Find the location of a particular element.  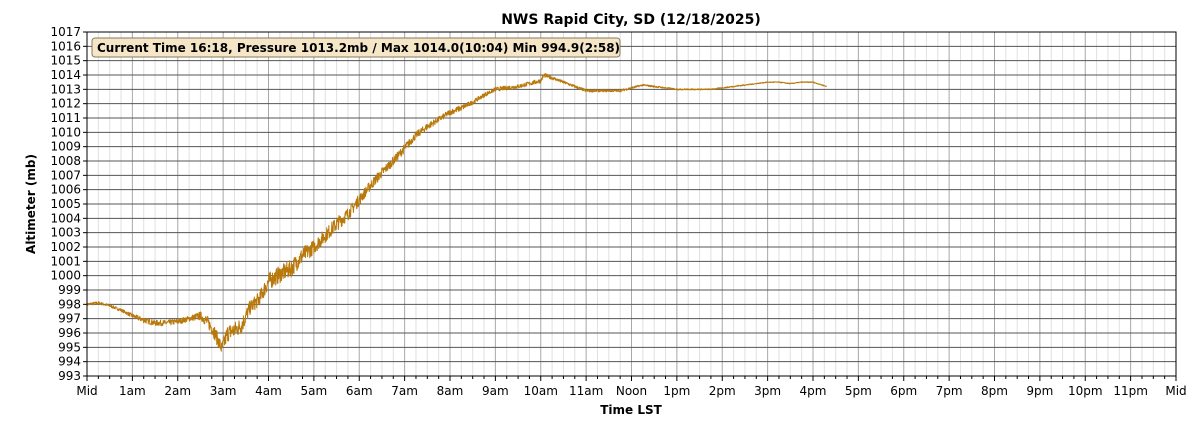

y-tick-label: 1016 is located at coordinates (65, 46).